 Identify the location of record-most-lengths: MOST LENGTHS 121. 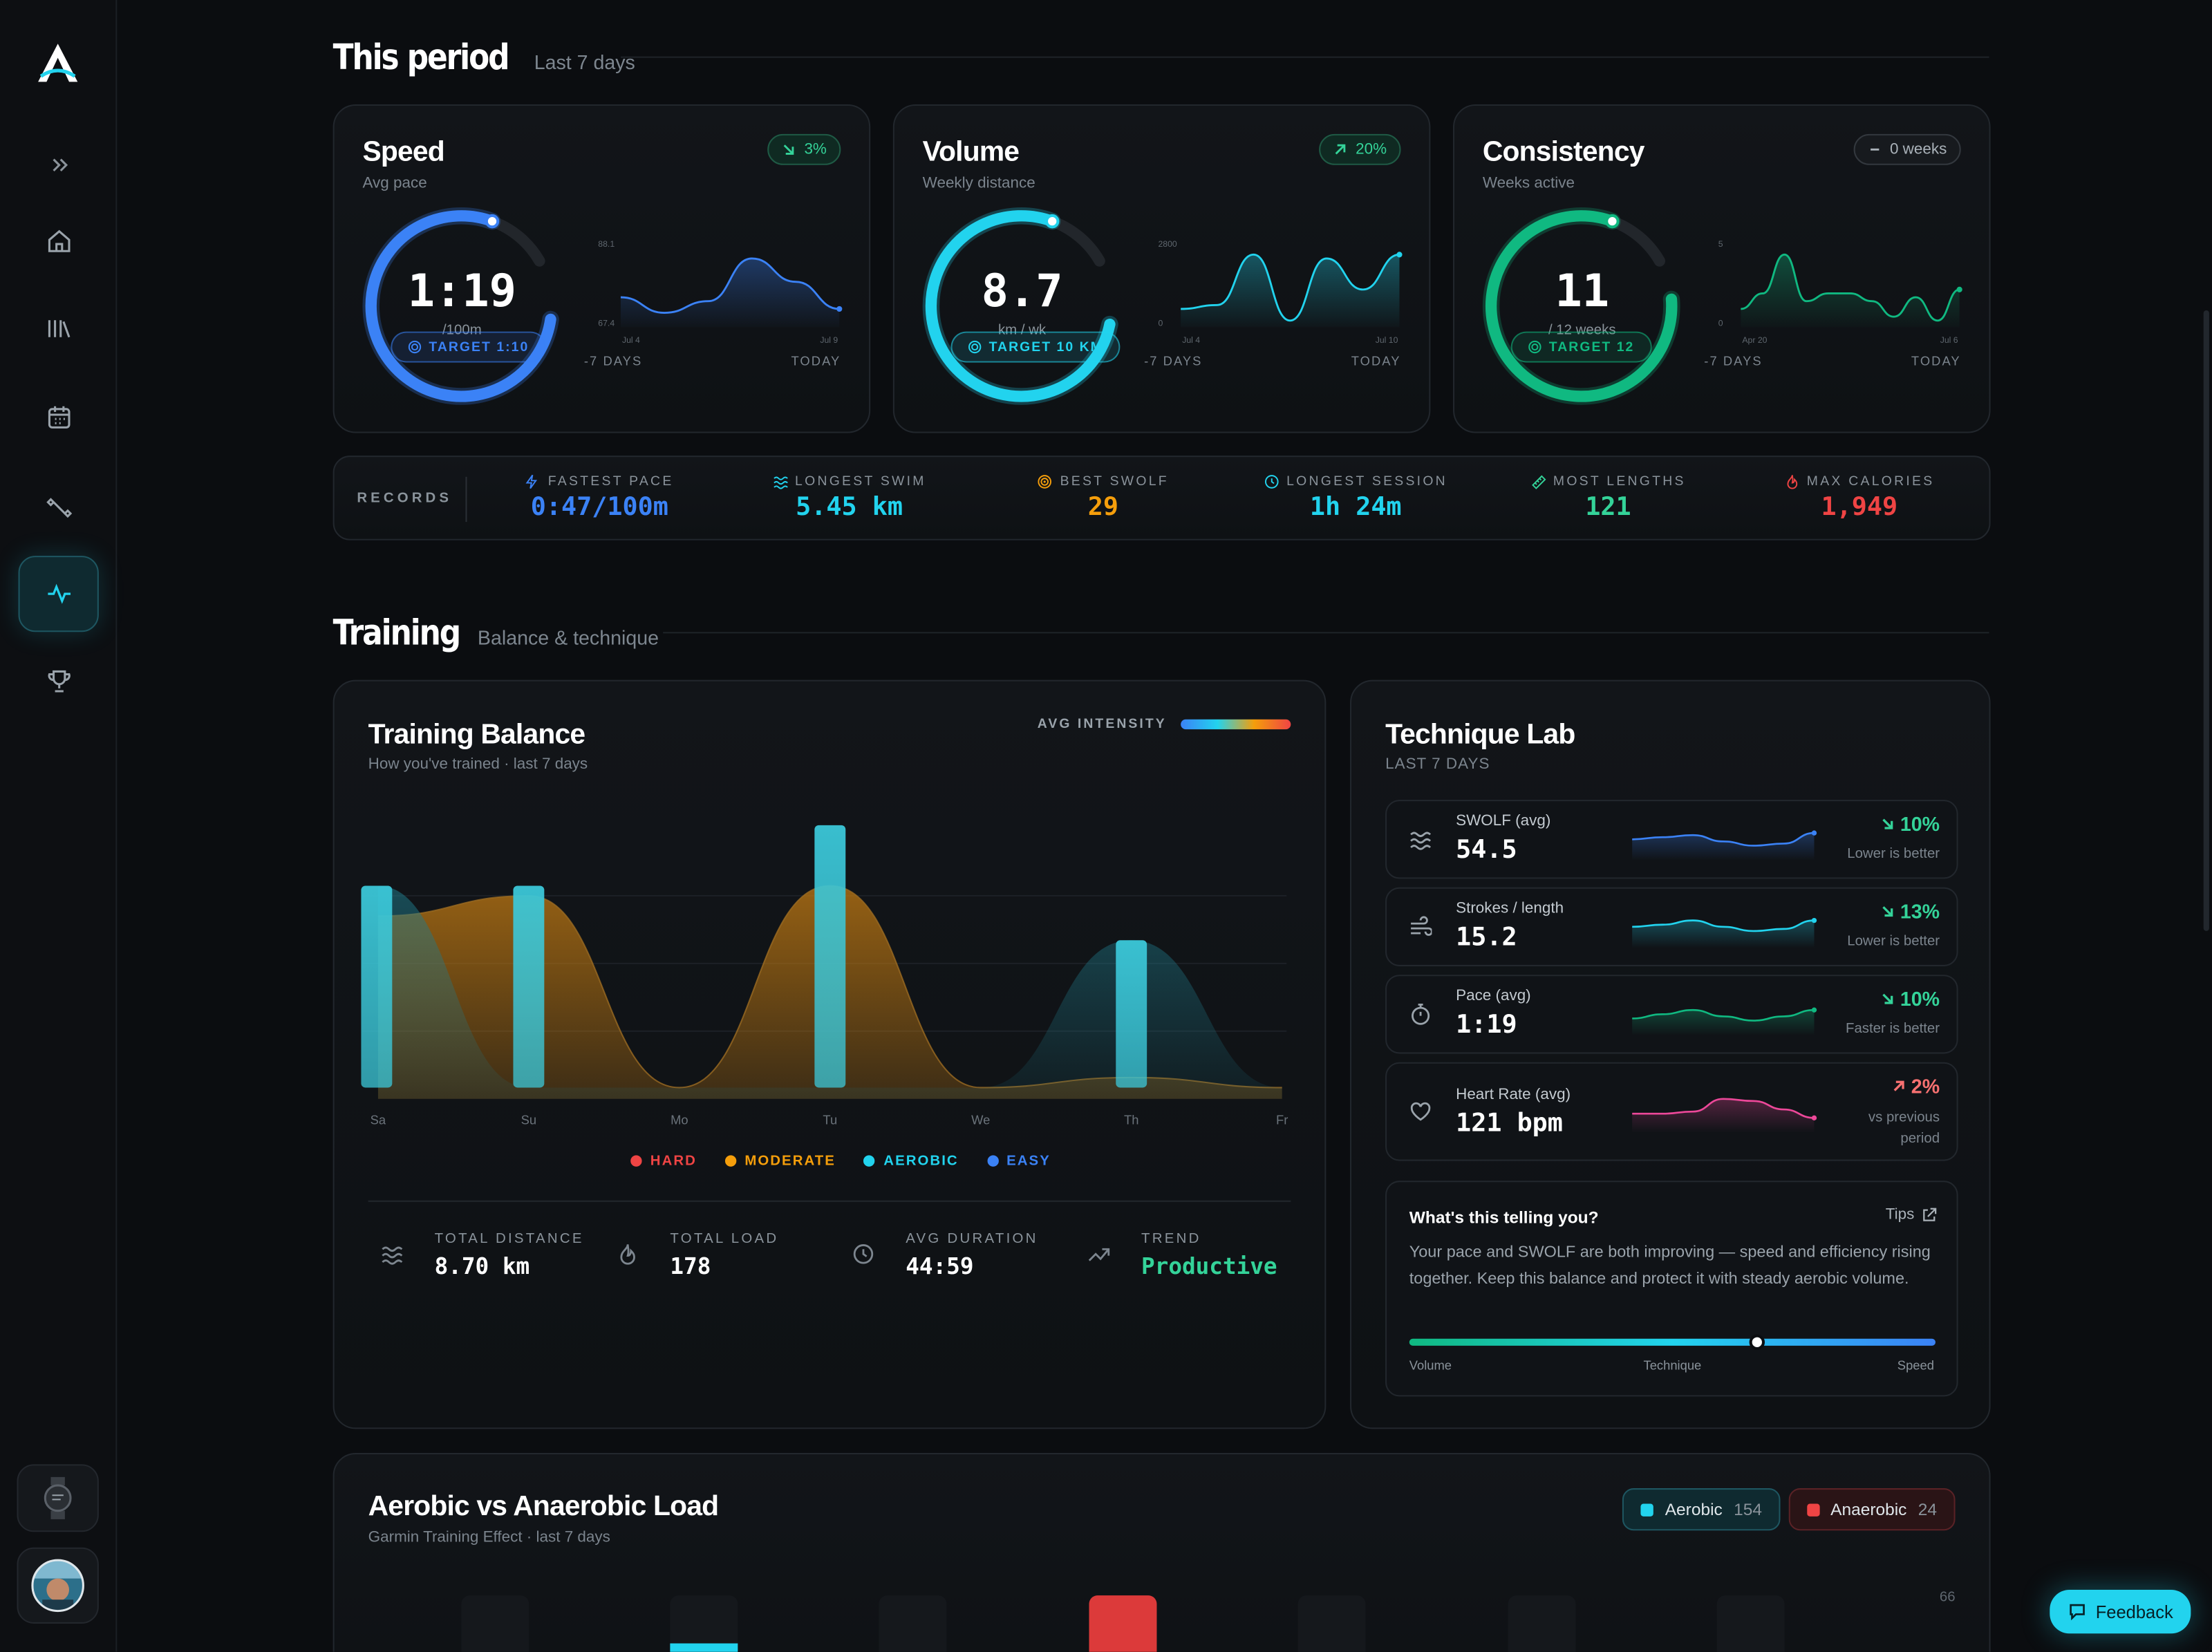
(1608, 498).